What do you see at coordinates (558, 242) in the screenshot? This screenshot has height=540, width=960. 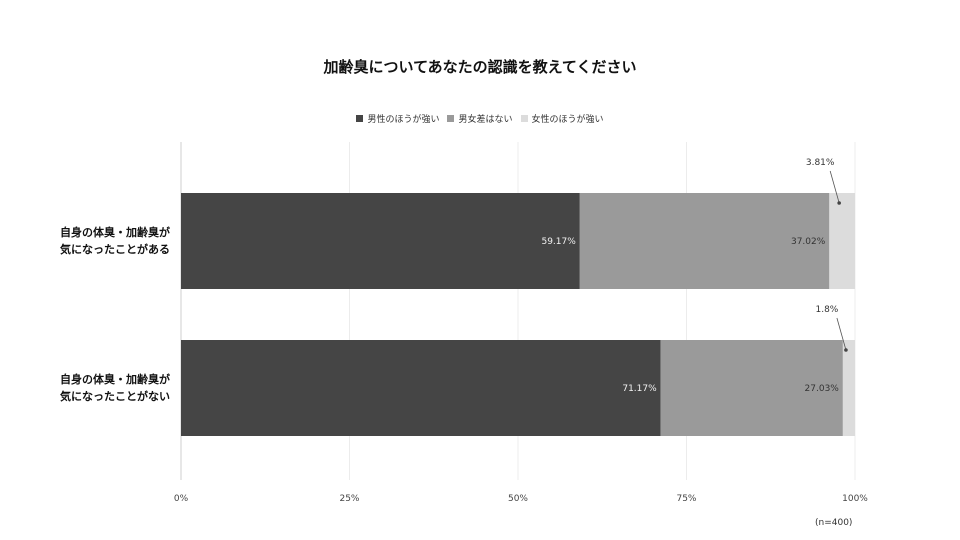 I see `data-label: 59.17%` at bounding box center [558, 242].